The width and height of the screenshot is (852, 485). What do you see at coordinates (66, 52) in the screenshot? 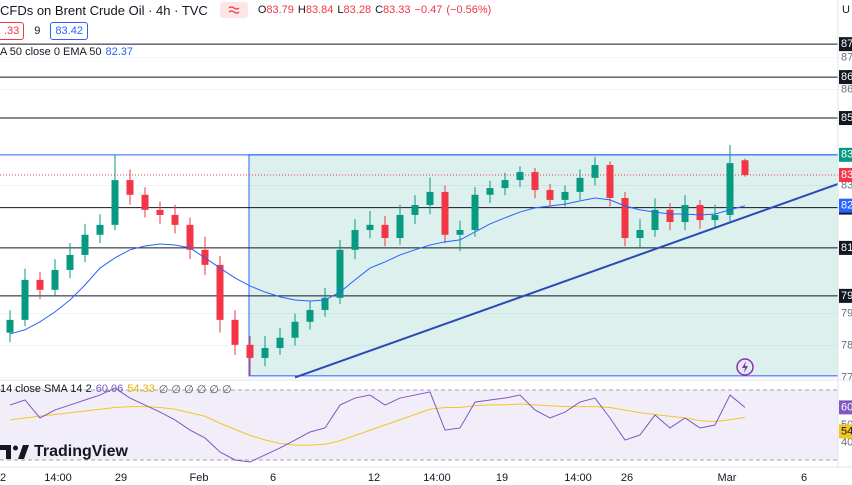
I see `ema-legend: A 50 close 0 EMA 50 82.37` at bounding box center [66, 52].